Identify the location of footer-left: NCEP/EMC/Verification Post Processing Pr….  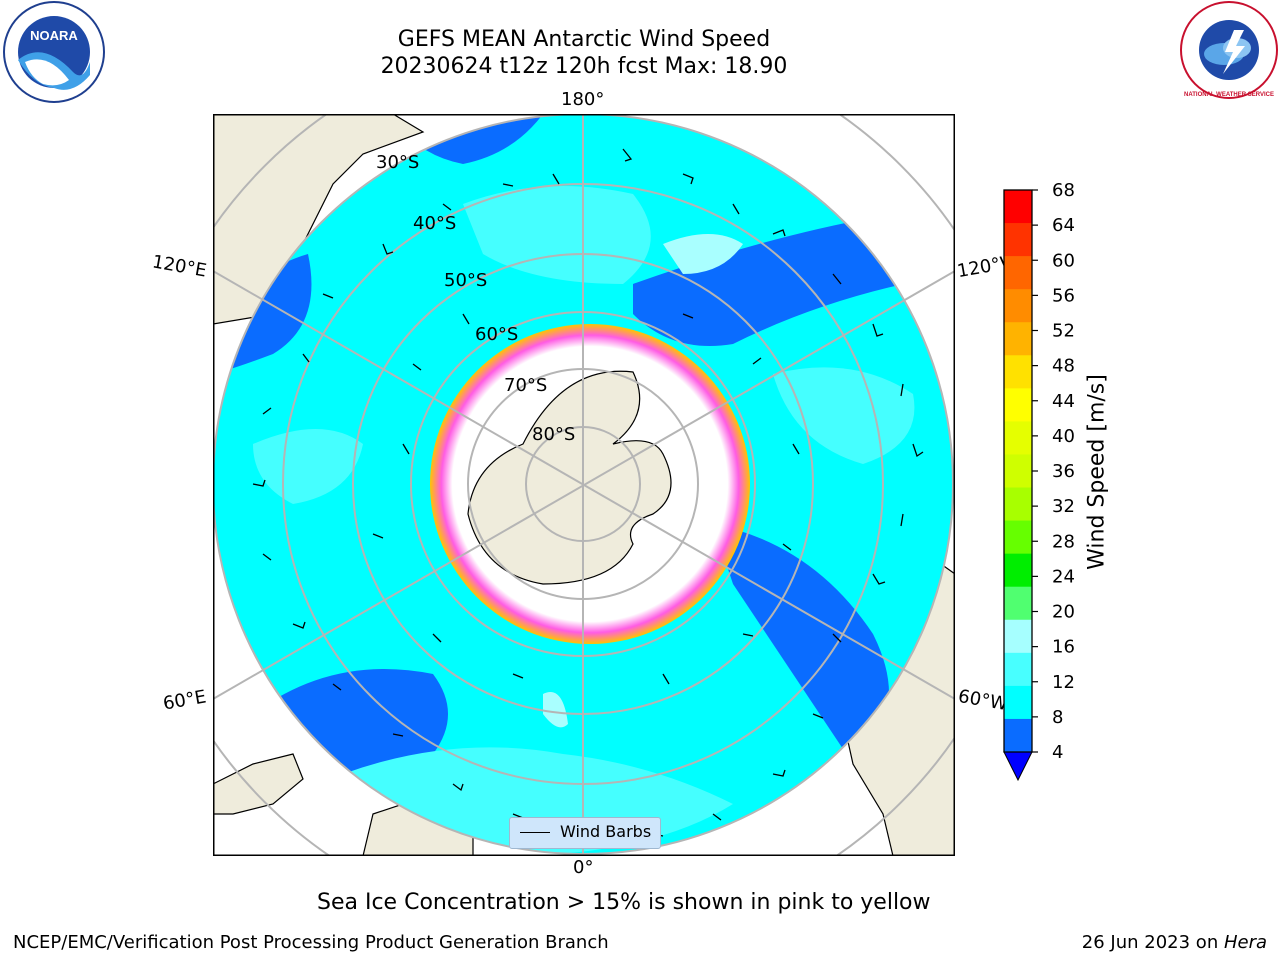
(311, 942).